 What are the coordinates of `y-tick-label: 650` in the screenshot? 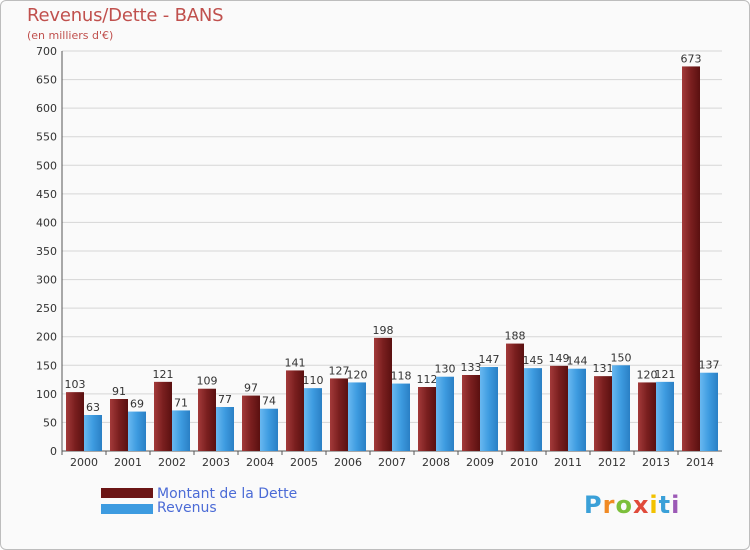 It's located at (46, 80).